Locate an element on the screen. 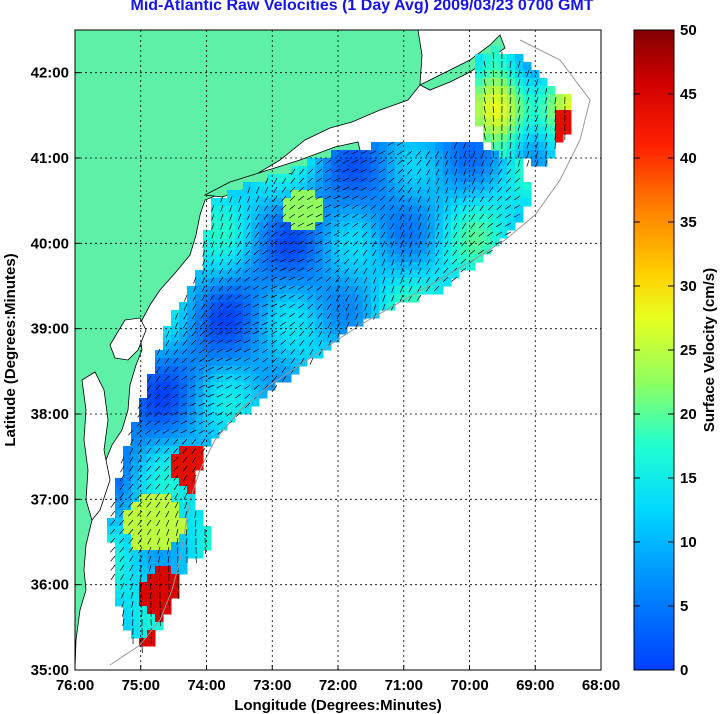  x-tick-label: 74:00 is located at coordinates (206, 685).